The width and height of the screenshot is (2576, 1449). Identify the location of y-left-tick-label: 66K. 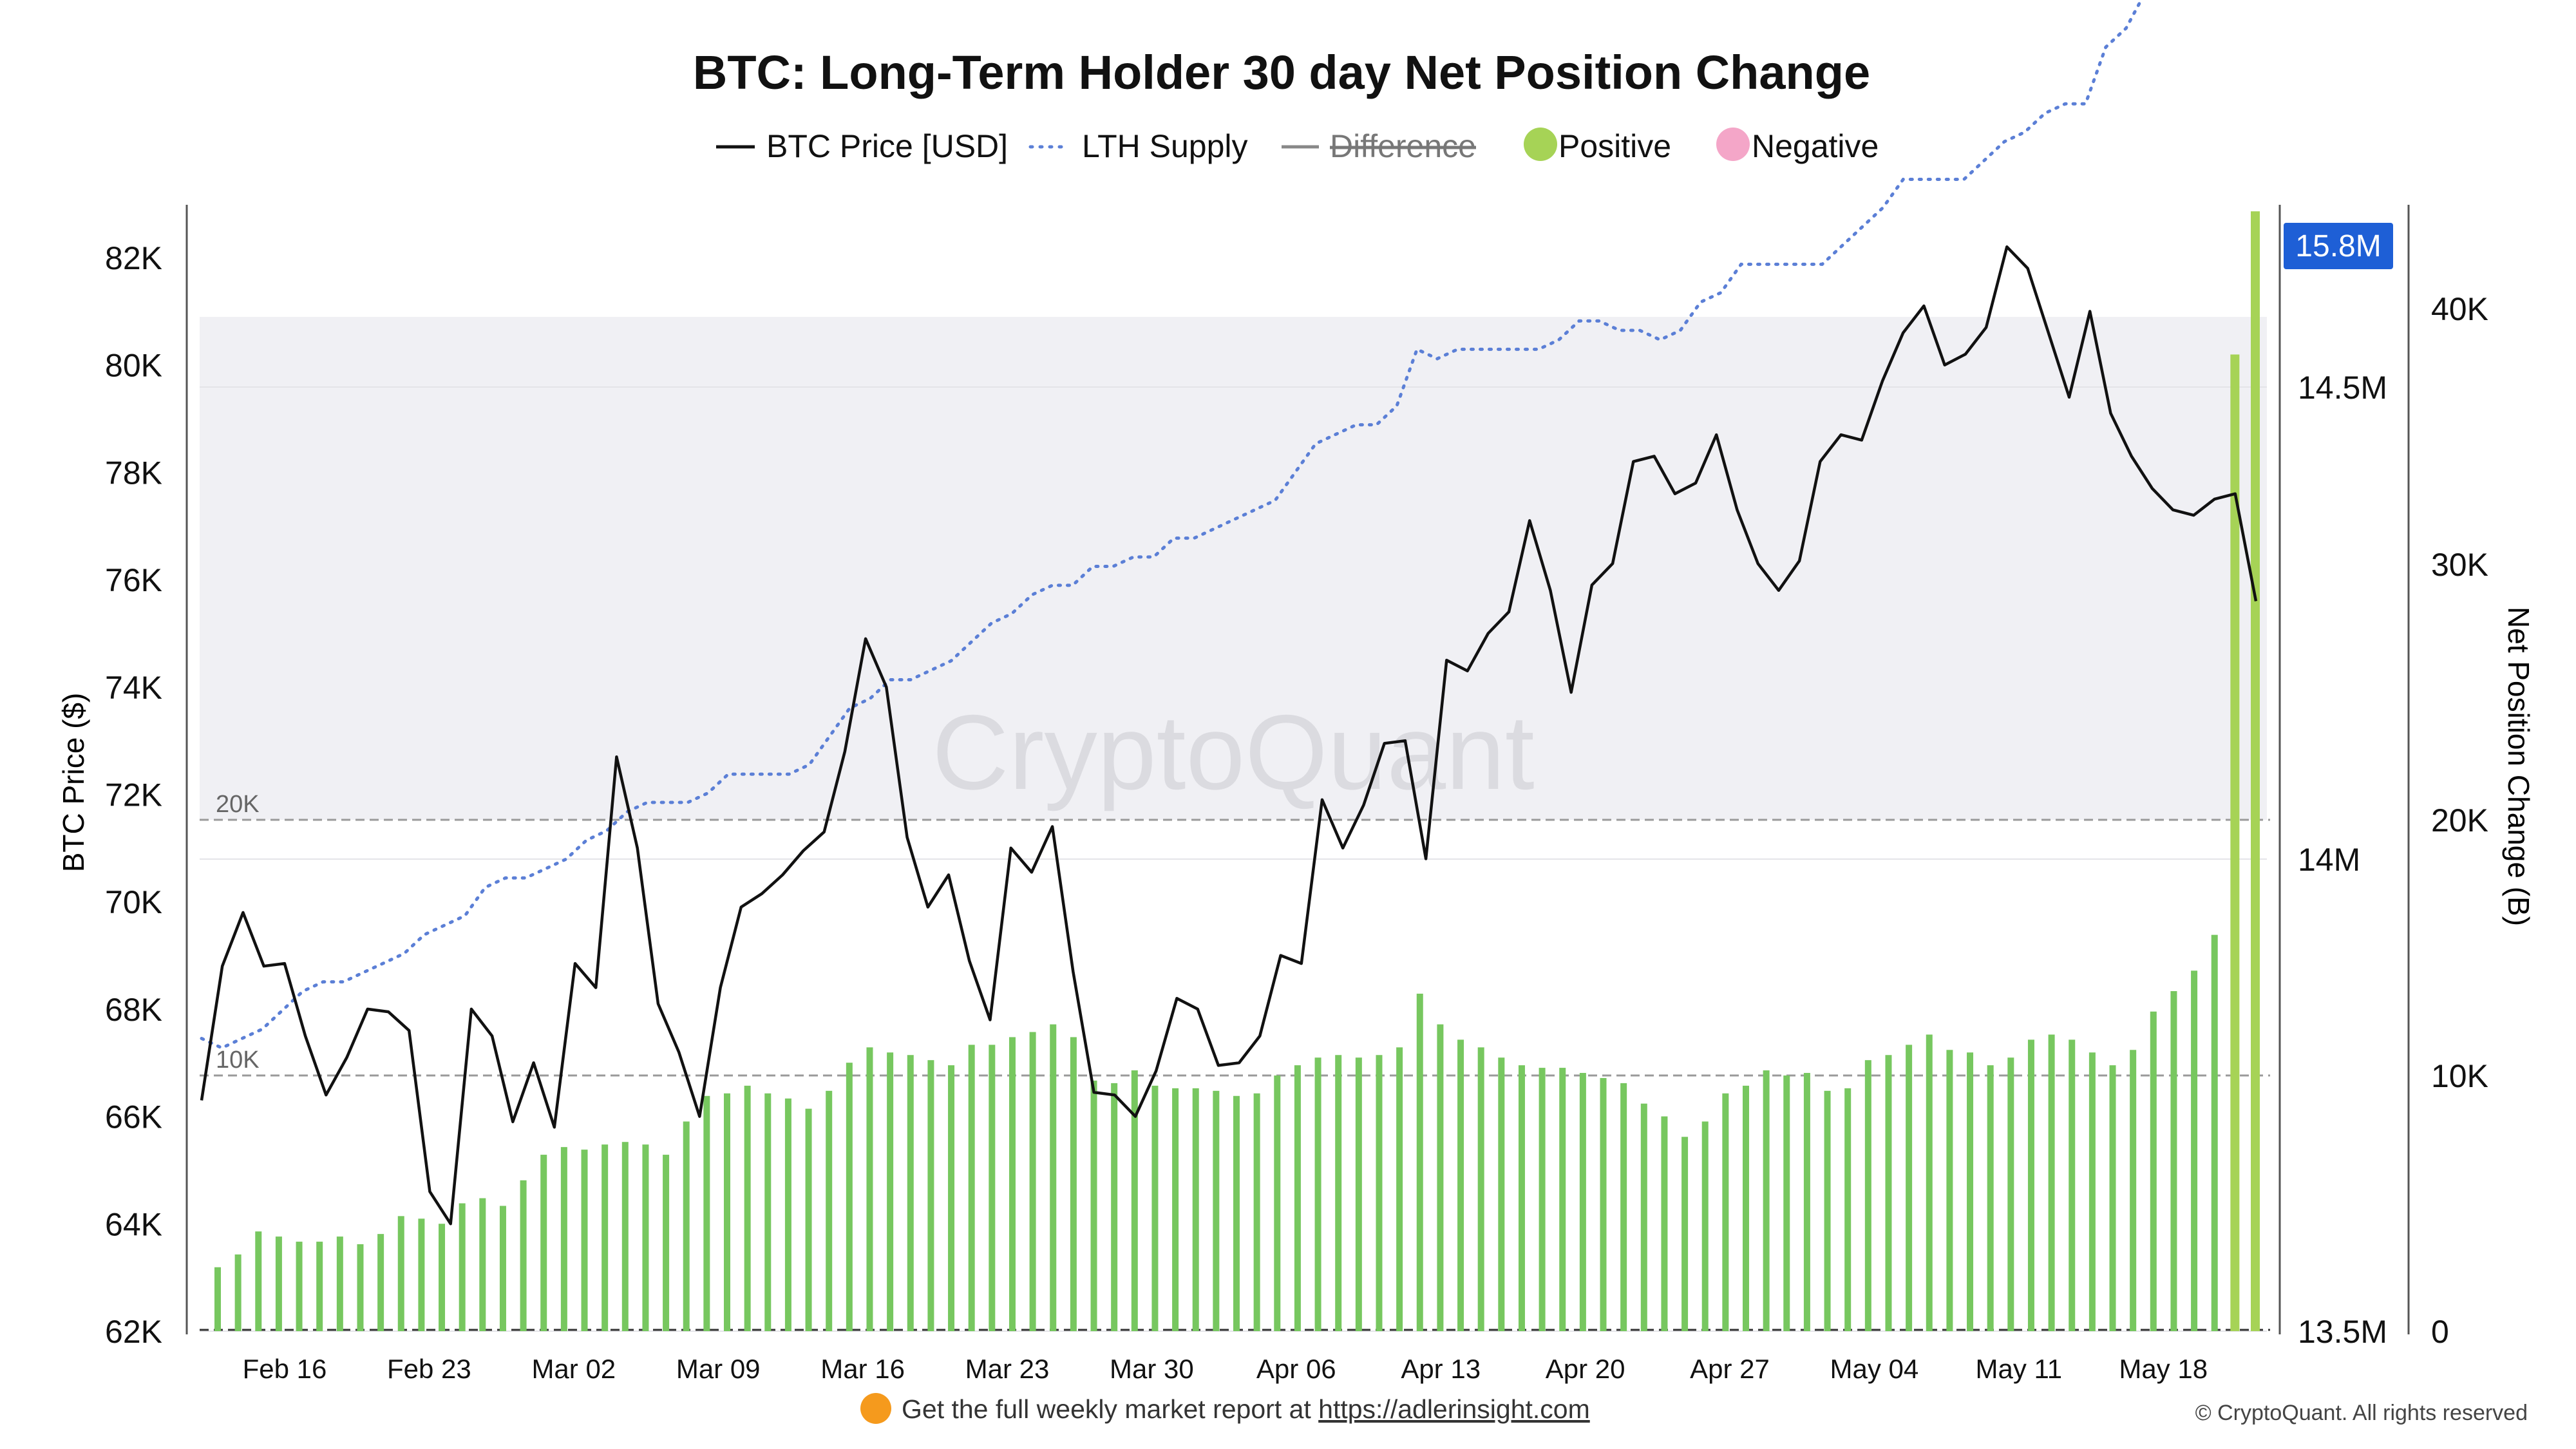
(133, 1117).